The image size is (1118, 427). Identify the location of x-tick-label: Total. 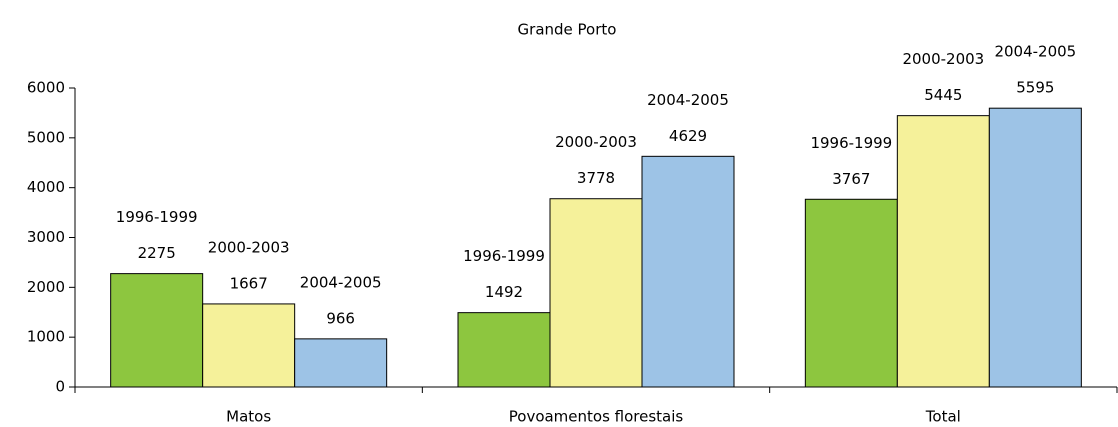
(943, 417).